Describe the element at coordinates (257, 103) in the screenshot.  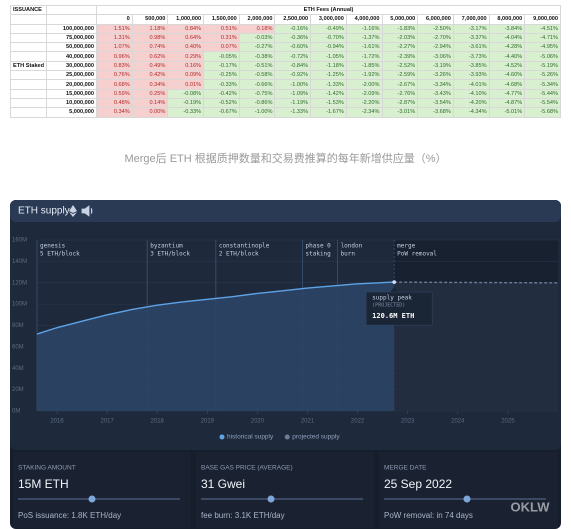
I see `value-cell: -0.86%` at that location.